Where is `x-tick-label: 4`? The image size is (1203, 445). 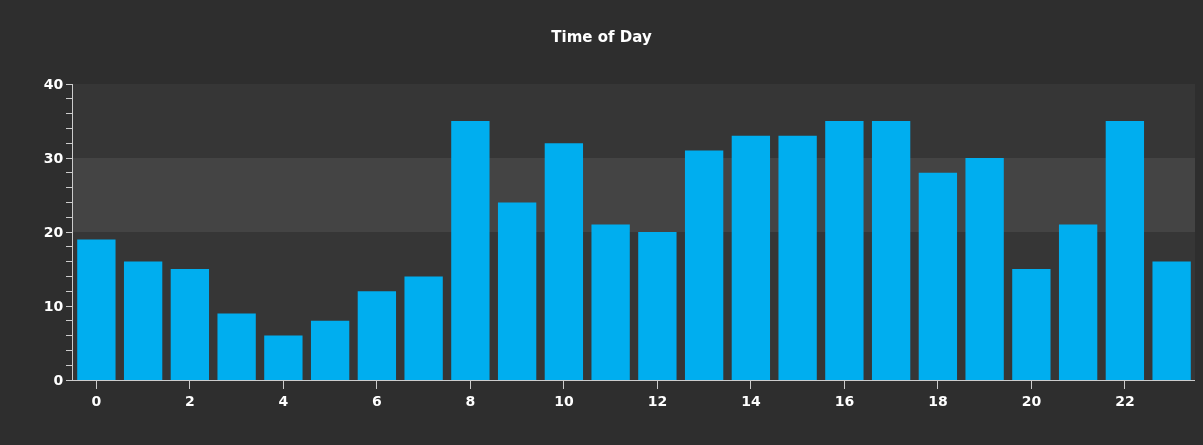 x-tick-label: 4 is located at coordinates (283, 400).